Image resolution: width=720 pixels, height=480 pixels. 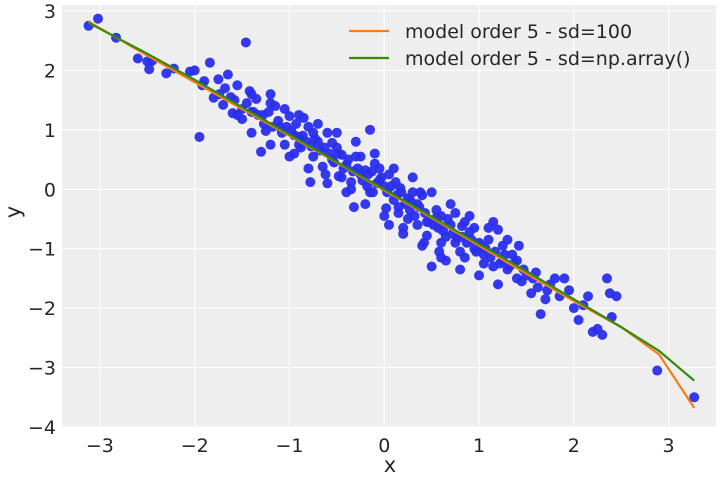 What do you see at coordinates (390, 465) in the screenshot?
I see `x-axis-label: x` at bounding box center [390, 465].